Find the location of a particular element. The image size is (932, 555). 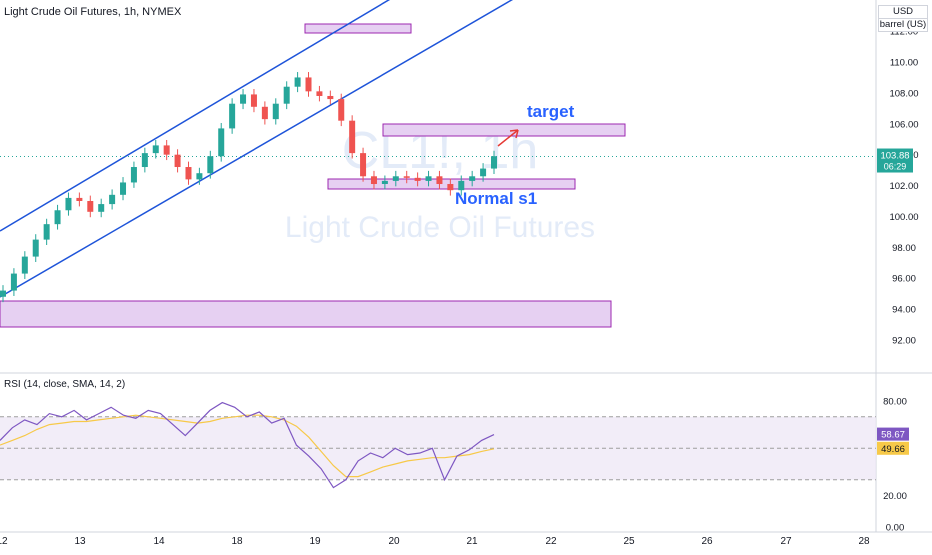

time-tick-label: 21 is located at coordinates (472, 541).